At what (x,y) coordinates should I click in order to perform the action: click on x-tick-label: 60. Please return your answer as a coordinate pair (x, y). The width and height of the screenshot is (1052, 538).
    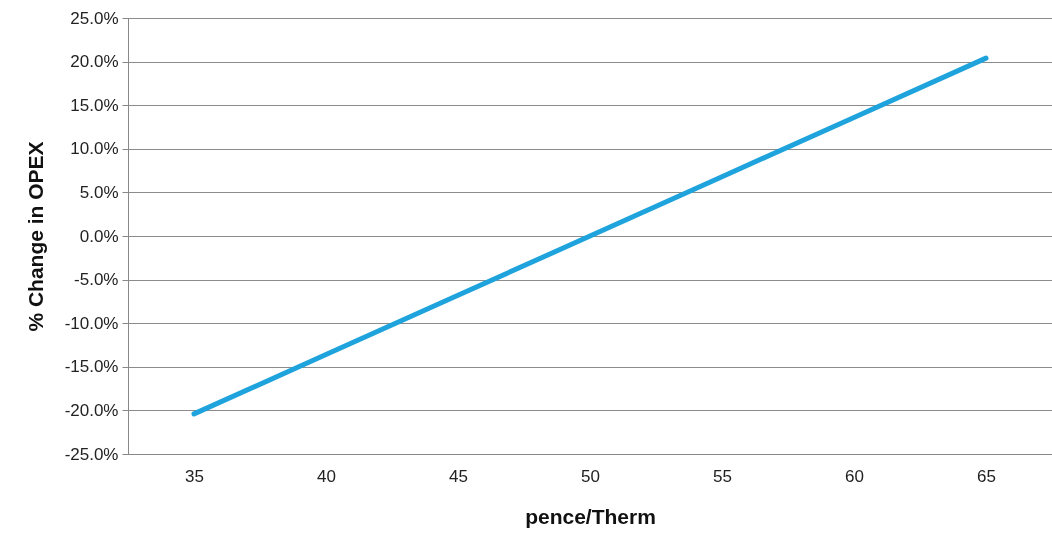
    Looking at the image, I should click on (854, 476).